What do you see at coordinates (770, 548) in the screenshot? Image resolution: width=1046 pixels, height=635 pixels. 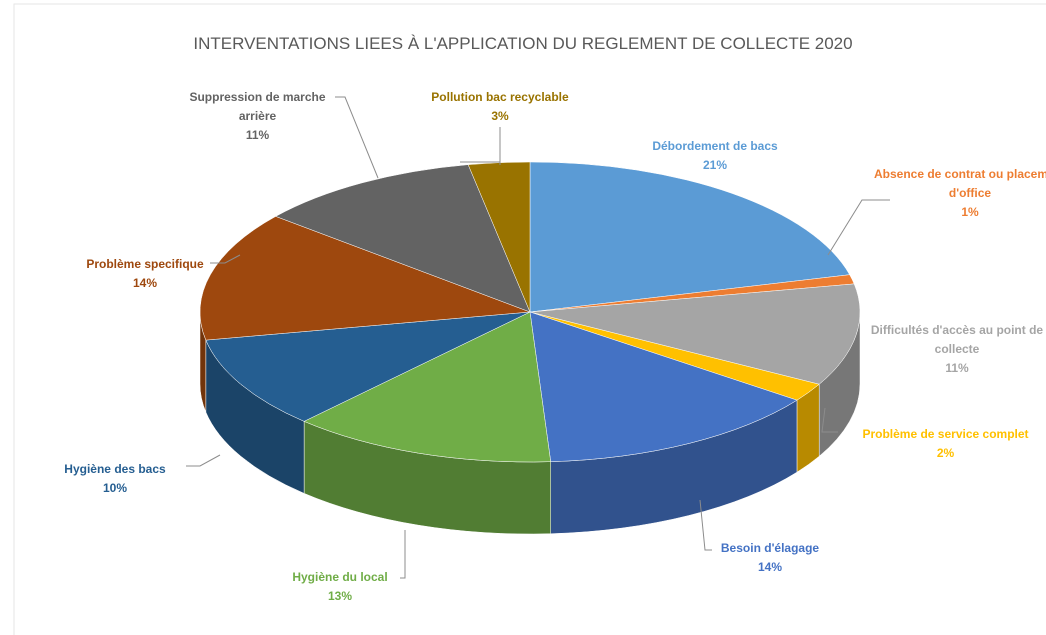 I see `label-name: Besoin d'élagage` at bounding box center [770, 548].